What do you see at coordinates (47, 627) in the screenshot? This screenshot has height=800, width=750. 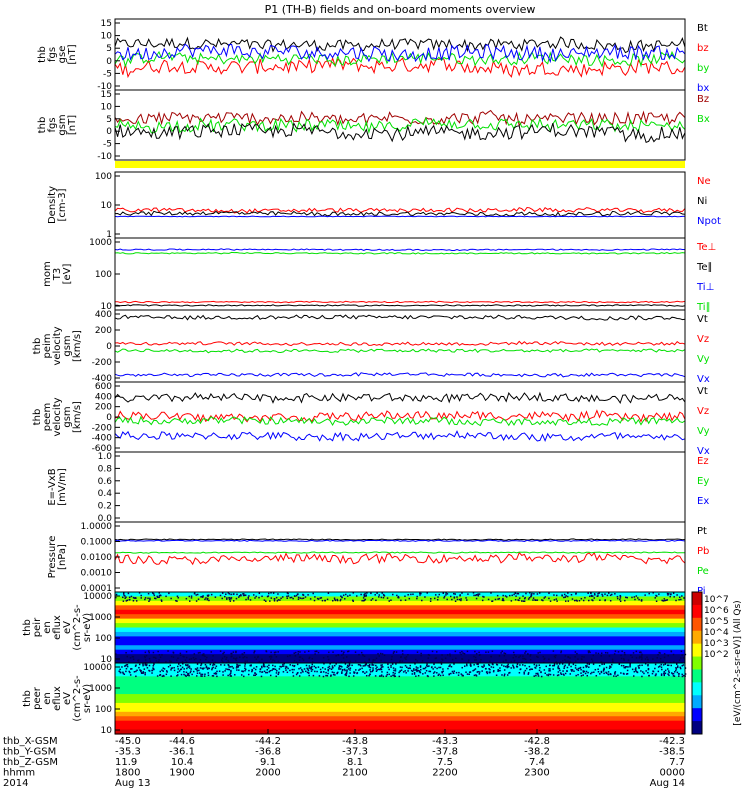 I see `y-axis-label: en` at bounding box center [47, 627].